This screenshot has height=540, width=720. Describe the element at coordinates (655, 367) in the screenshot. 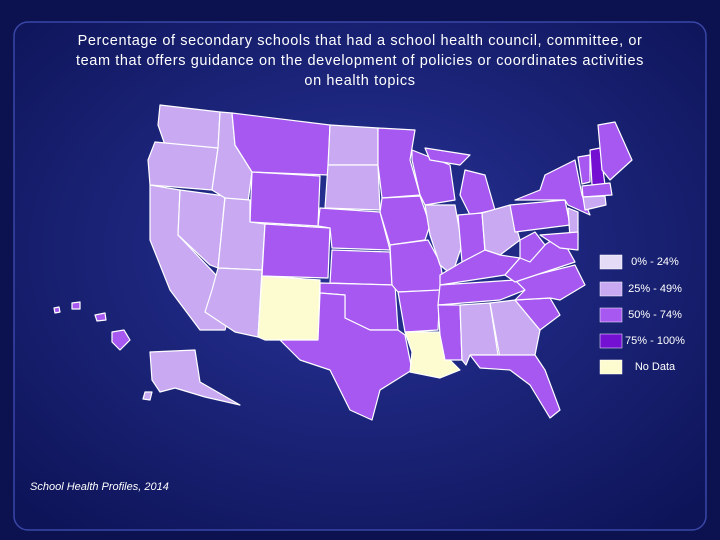

I see `legend-label: No Data` at that location.